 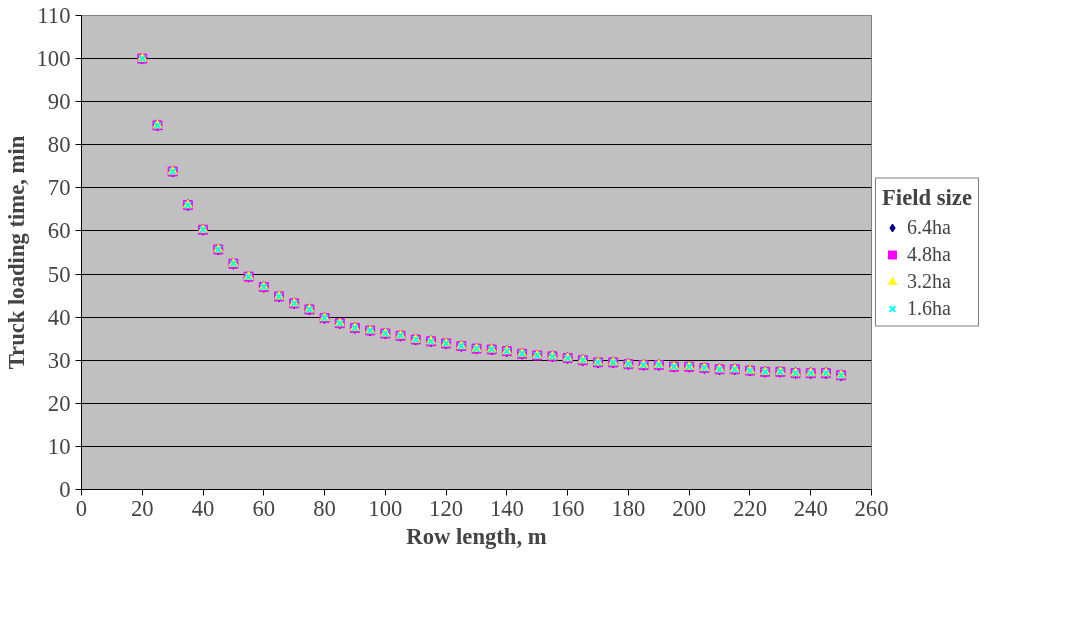 I want to click on y-tick-label: 70, so click(x=59, y=188).